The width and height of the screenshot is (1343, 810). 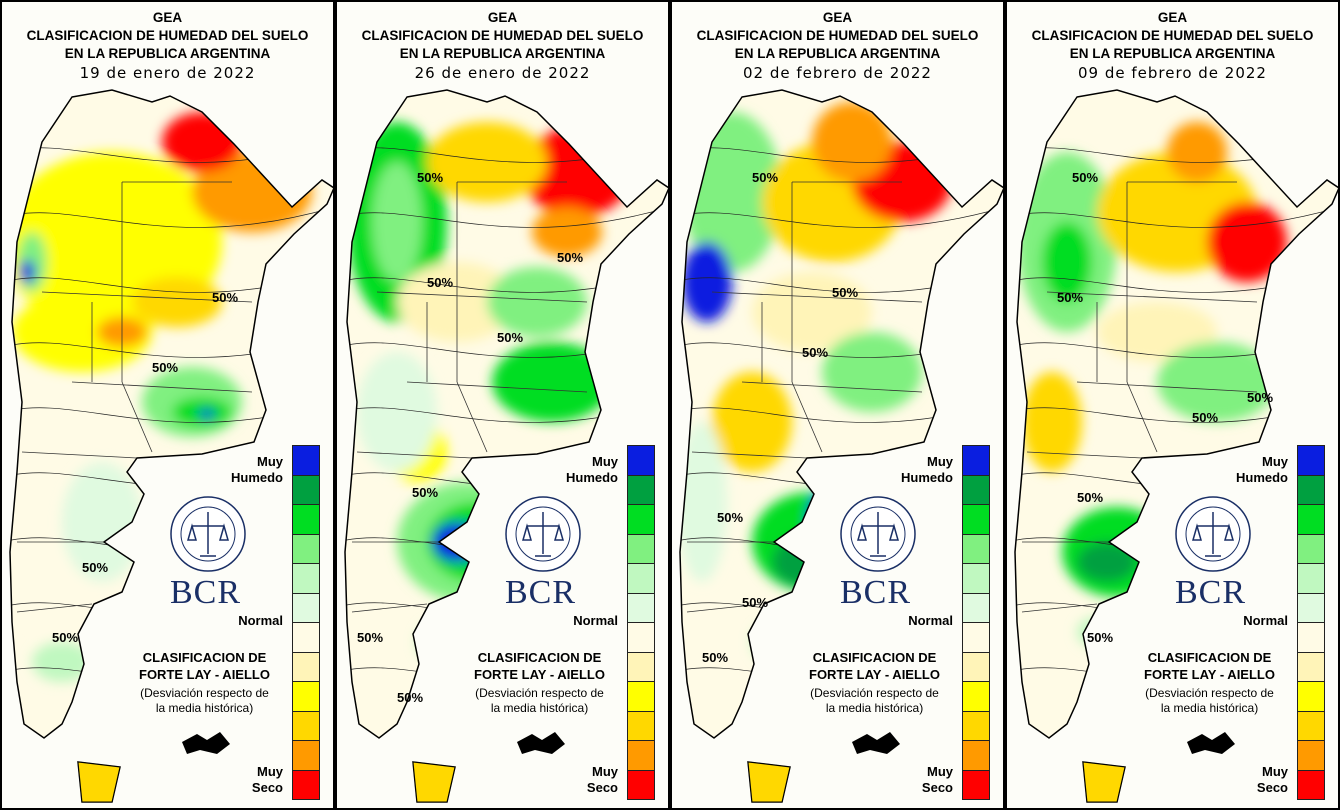 I want to click on map-date: 26 de enero de 2022, so click(x=502, y=73).